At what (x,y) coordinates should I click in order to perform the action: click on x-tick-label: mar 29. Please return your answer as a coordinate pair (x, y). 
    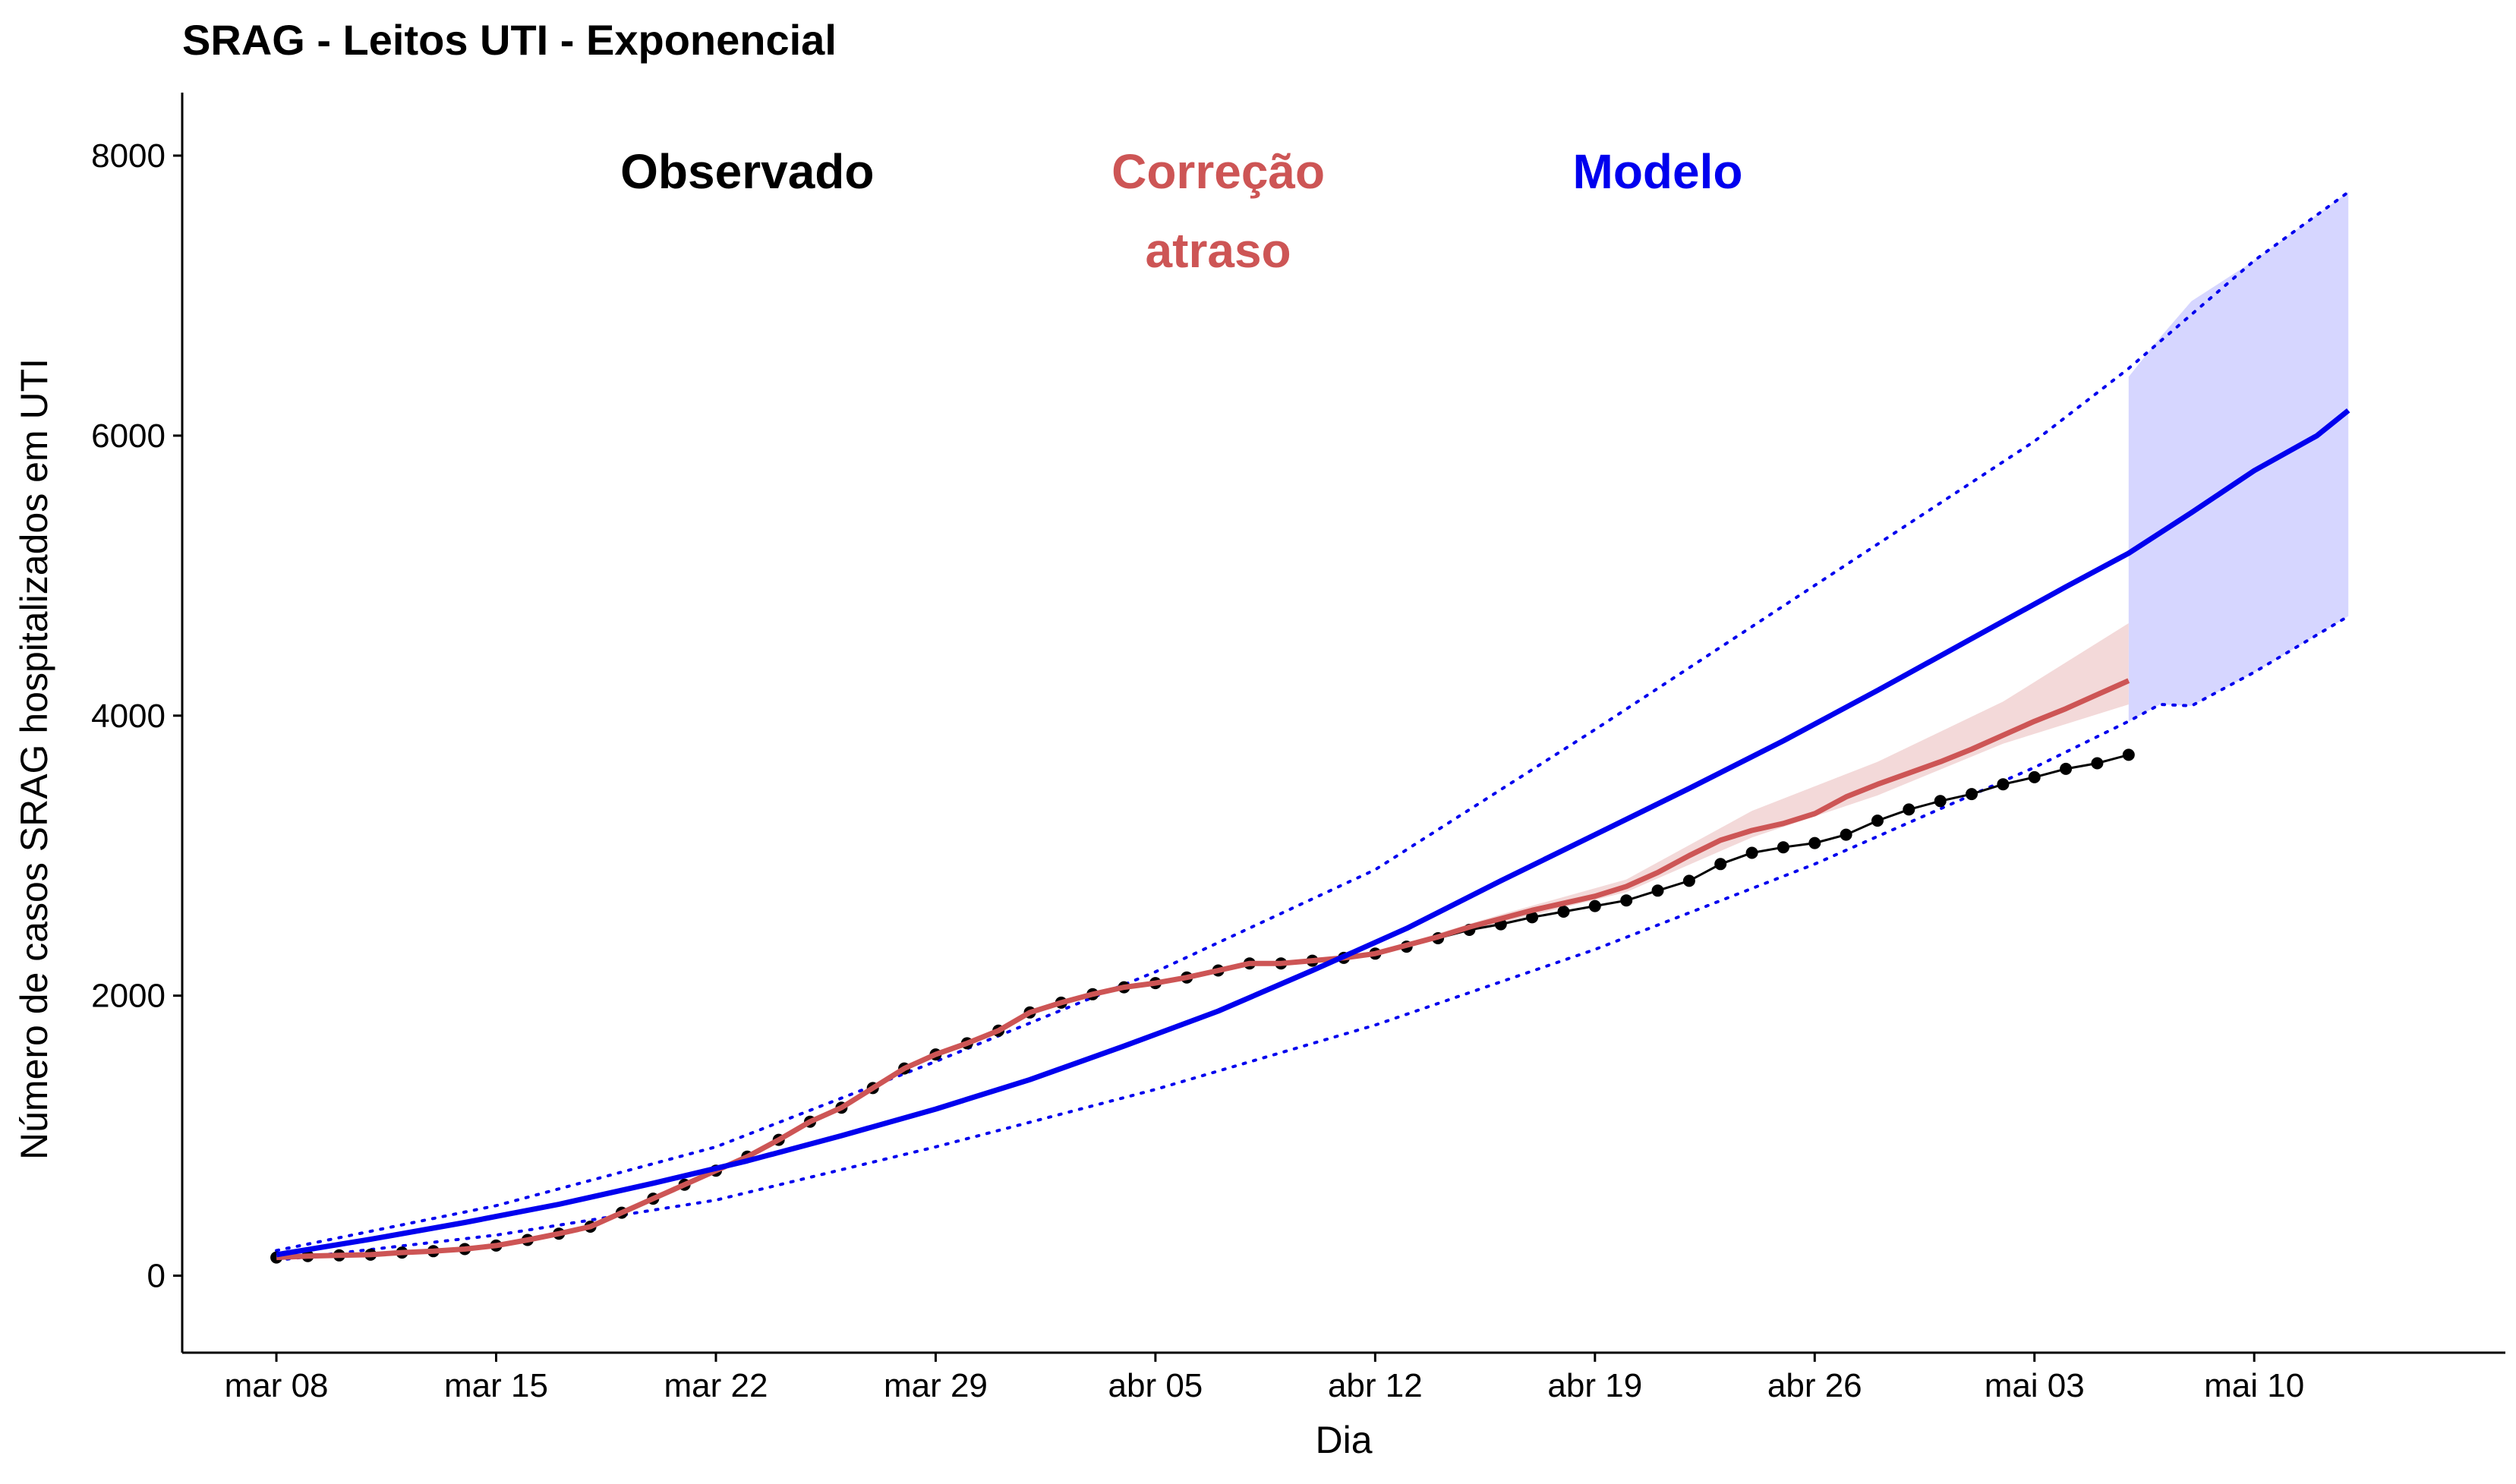
    Looking at the image, I should click on (936, 1385).